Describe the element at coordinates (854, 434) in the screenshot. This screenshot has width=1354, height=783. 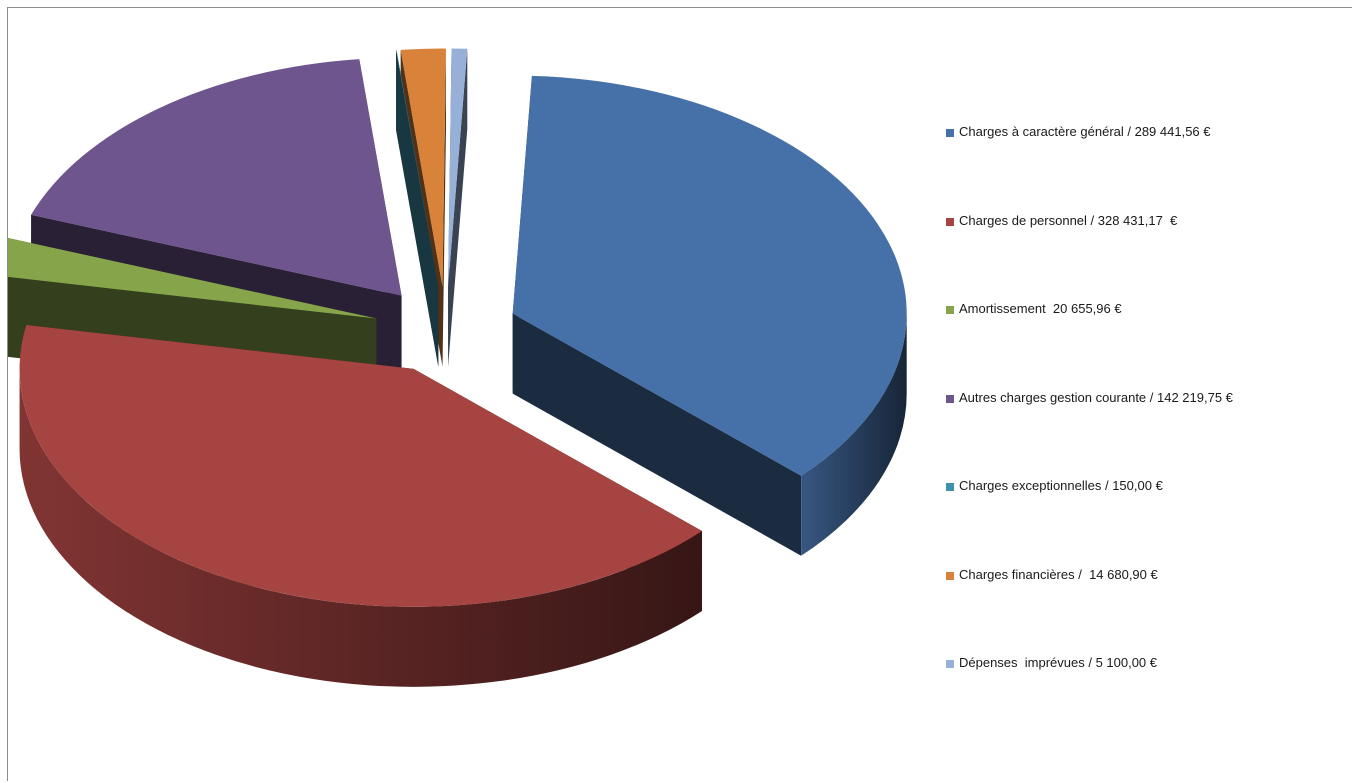
I see `slice-1-side` at that location.